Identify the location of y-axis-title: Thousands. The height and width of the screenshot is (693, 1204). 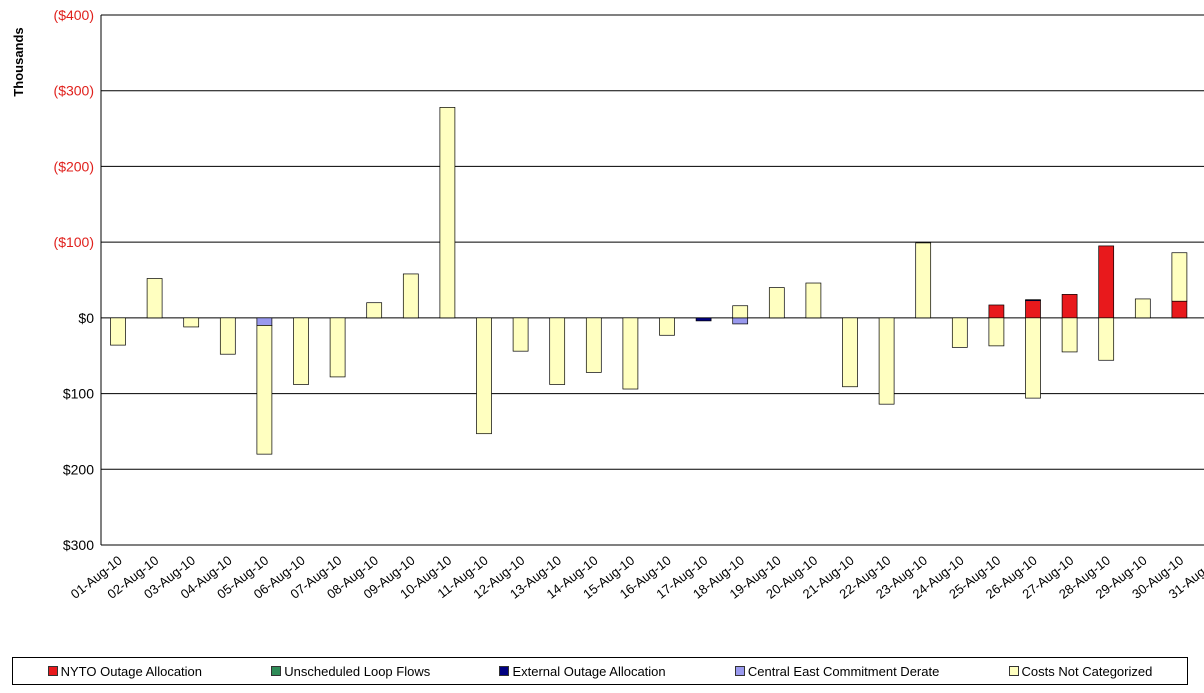
(18, 61).